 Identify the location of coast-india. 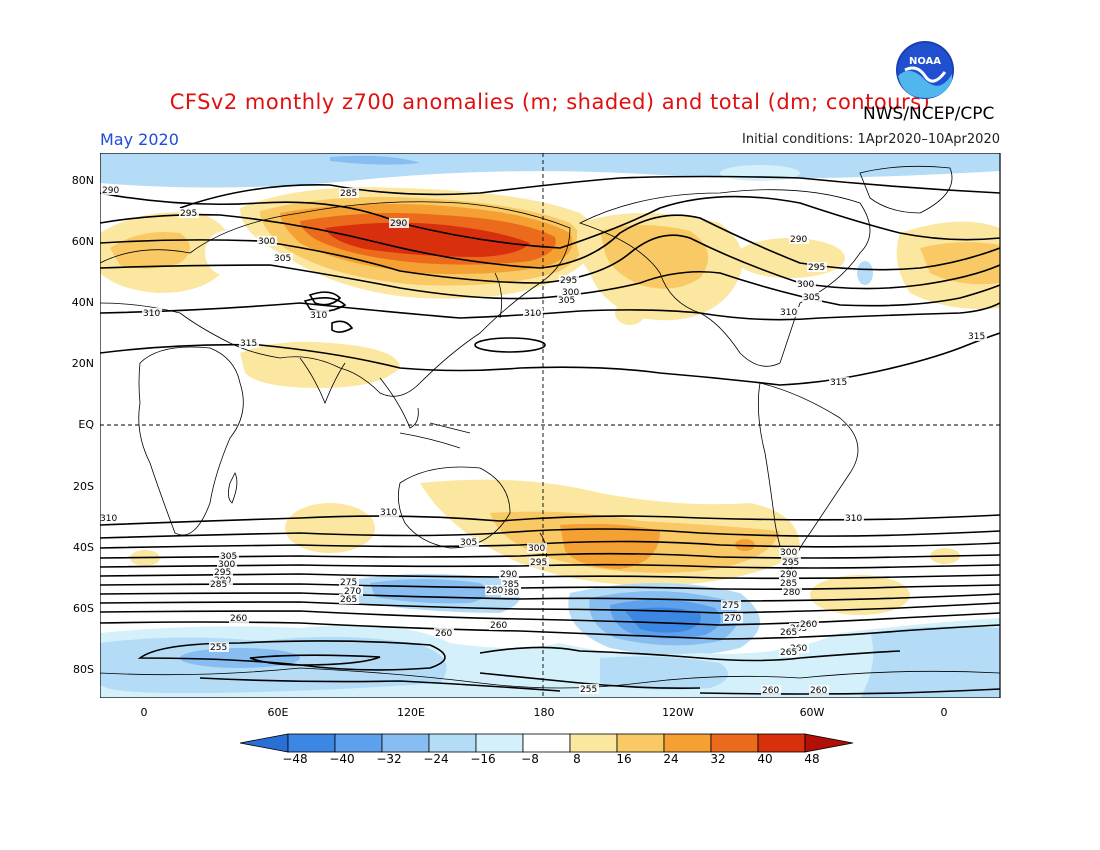
(322, 381).